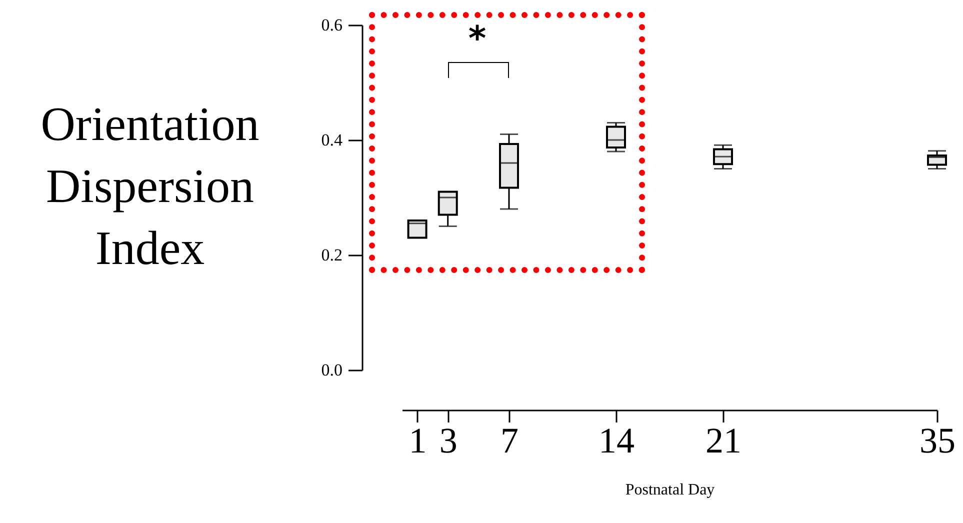  Describe the element at coordinates (331, 370) in the screenshot. I see `y-tick-label: 0.0` at that location.